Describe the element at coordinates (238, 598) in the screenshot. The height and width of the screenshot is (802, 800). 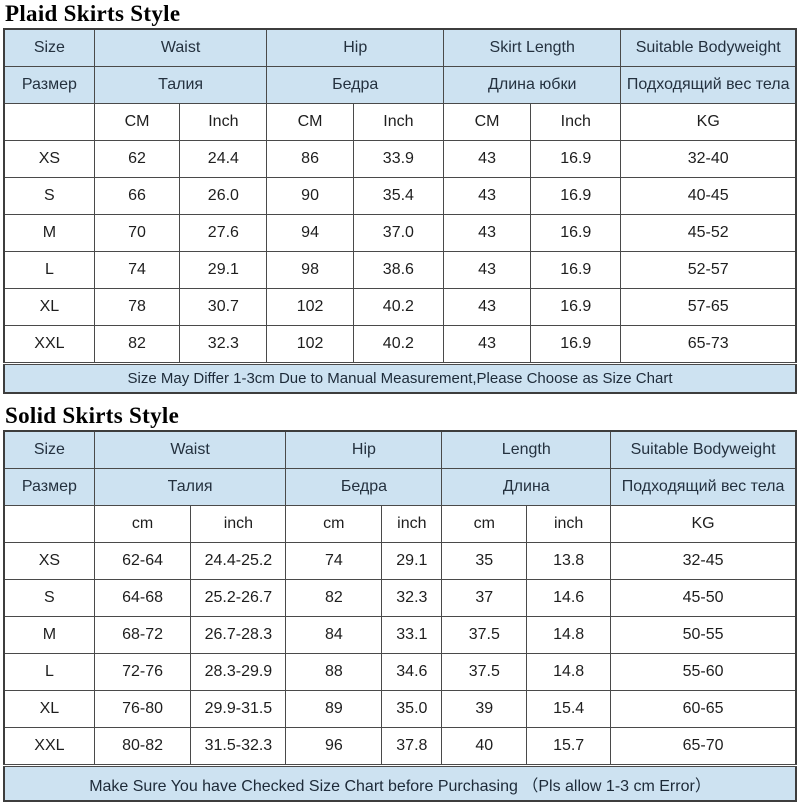
I see `value-cell: 25.2-26.7` at that location.